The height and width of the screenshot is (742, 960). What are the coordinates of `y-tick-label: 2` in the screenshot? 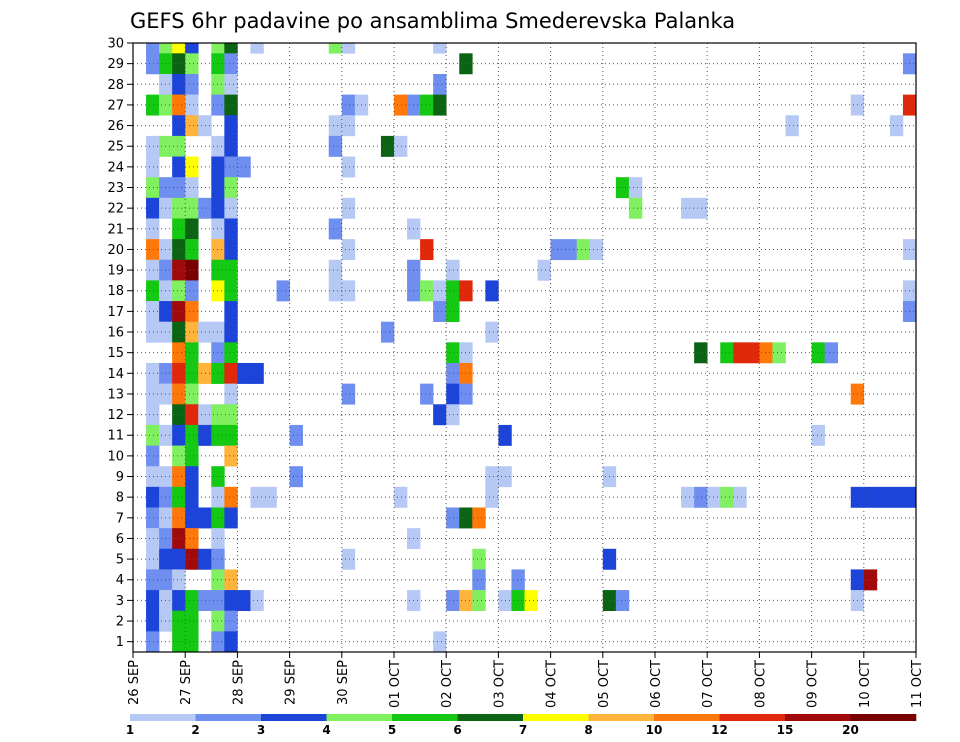 It's located at (120, 622).